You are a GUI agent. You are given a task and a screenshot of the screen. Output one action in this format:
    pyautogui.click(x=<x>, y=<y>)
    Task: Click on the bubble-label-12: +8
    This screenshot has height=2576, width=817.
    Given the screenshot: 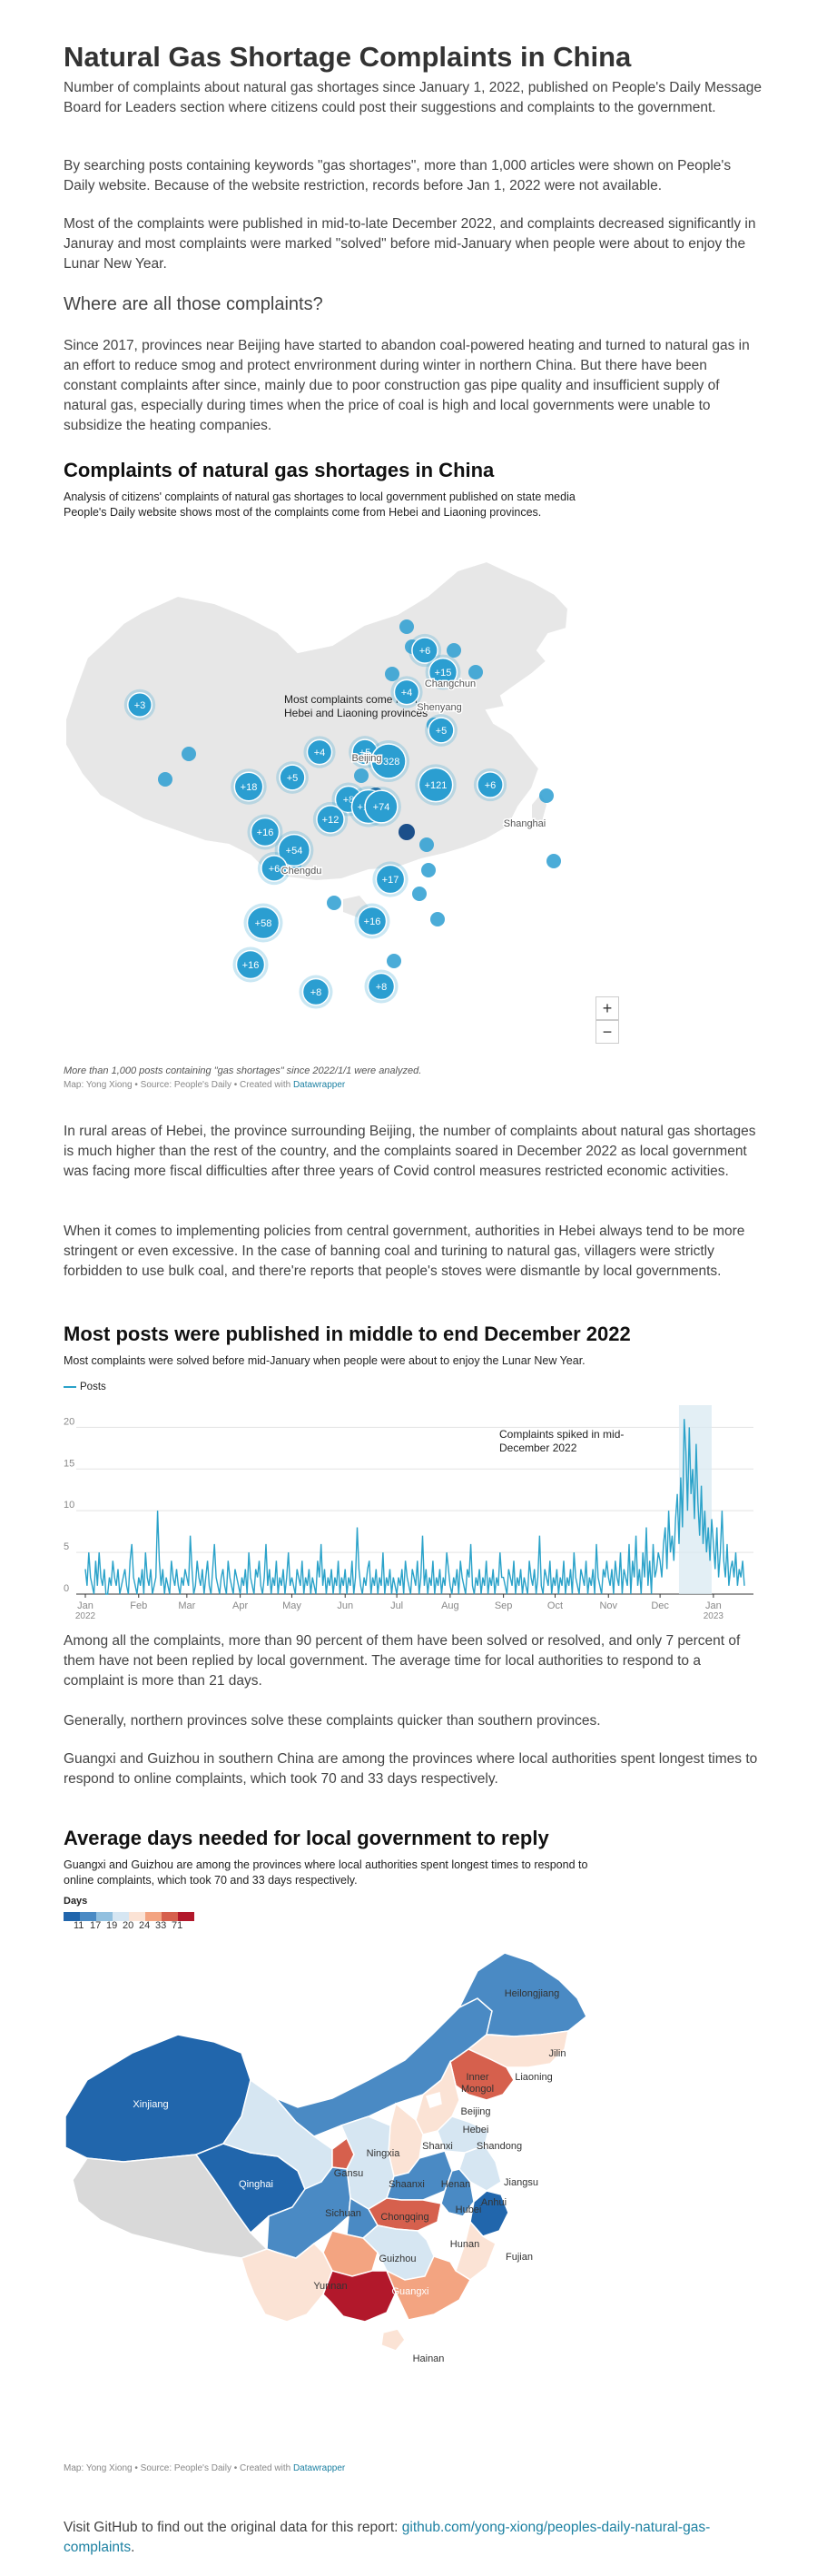 What is the action you would take?
    pyautogui.click(x=349, y=800)
    